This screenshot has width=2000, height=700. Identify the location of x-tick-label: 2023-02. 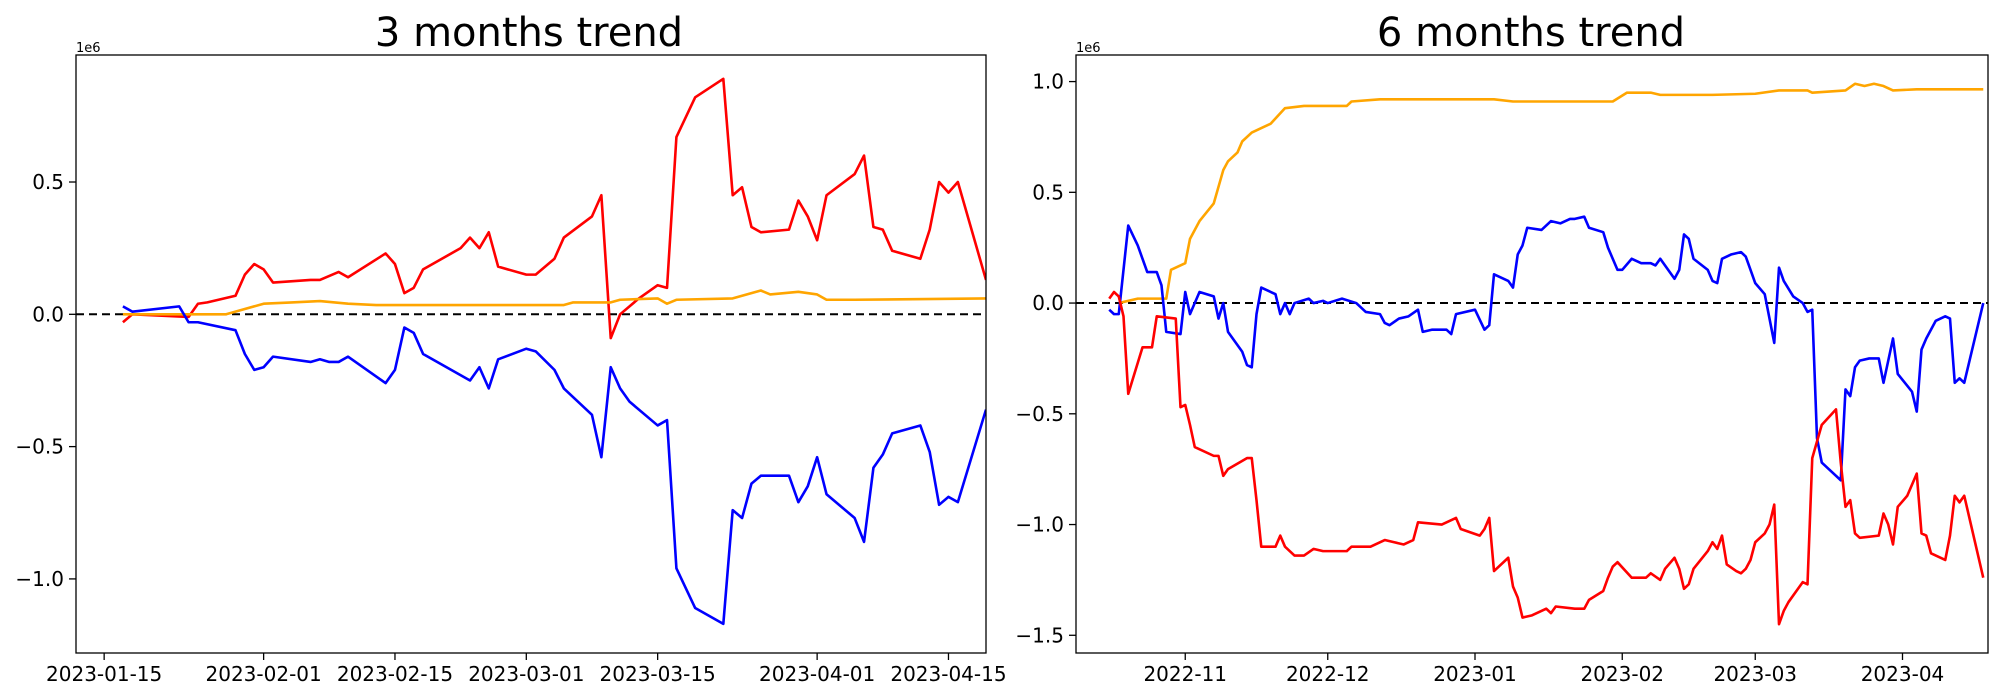
(1622, 674).